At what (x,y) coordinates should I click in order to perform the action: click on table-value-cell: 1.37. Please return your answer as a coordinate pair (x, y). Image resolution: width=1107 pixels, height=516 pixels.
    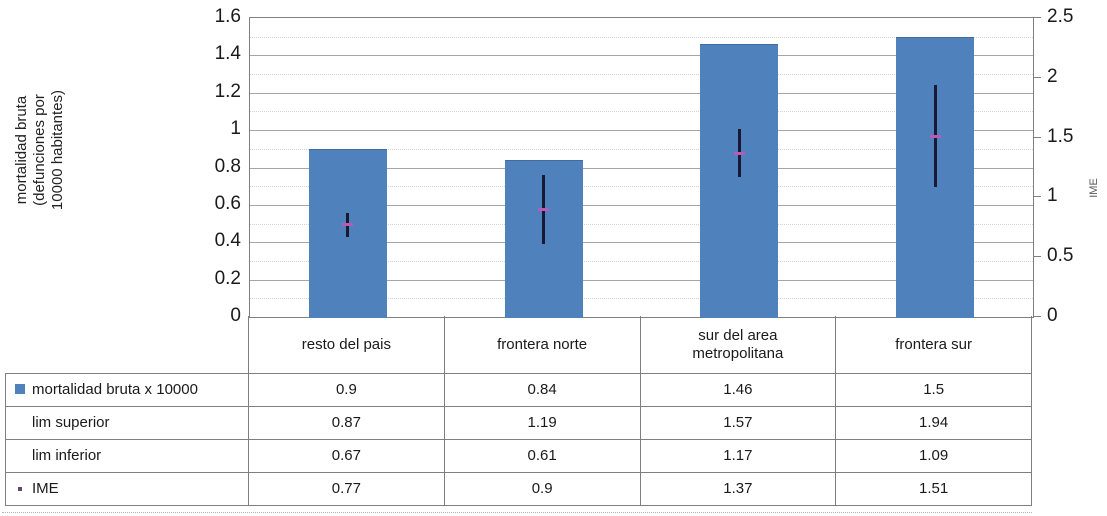
    Looking at the image, I should click on (738, 489).